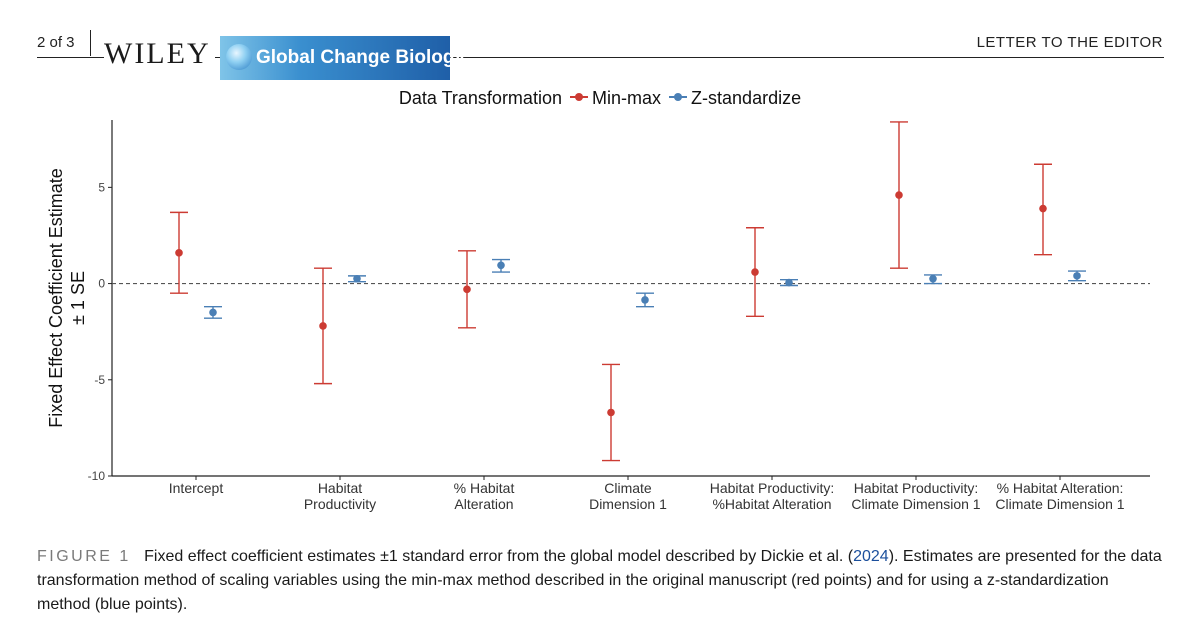 This screenshot has height=634, width=1200. Describe the element at coordinates (600, 57) in the screenshot. I see `header-rule` at that location.